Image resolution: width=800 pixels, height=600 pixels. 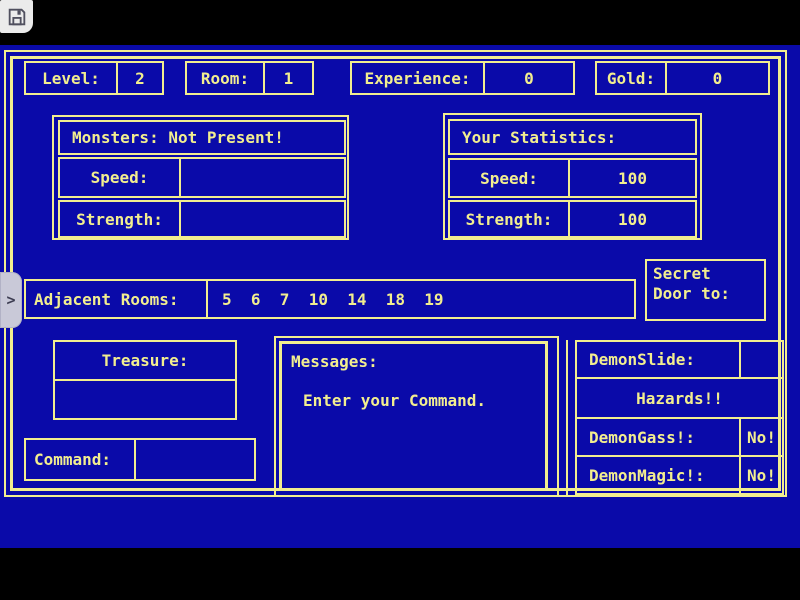 What do you see at coordinates (73, 459) in the screenshot?
I see `command-label: Command:` at bounding box center [73, 459].